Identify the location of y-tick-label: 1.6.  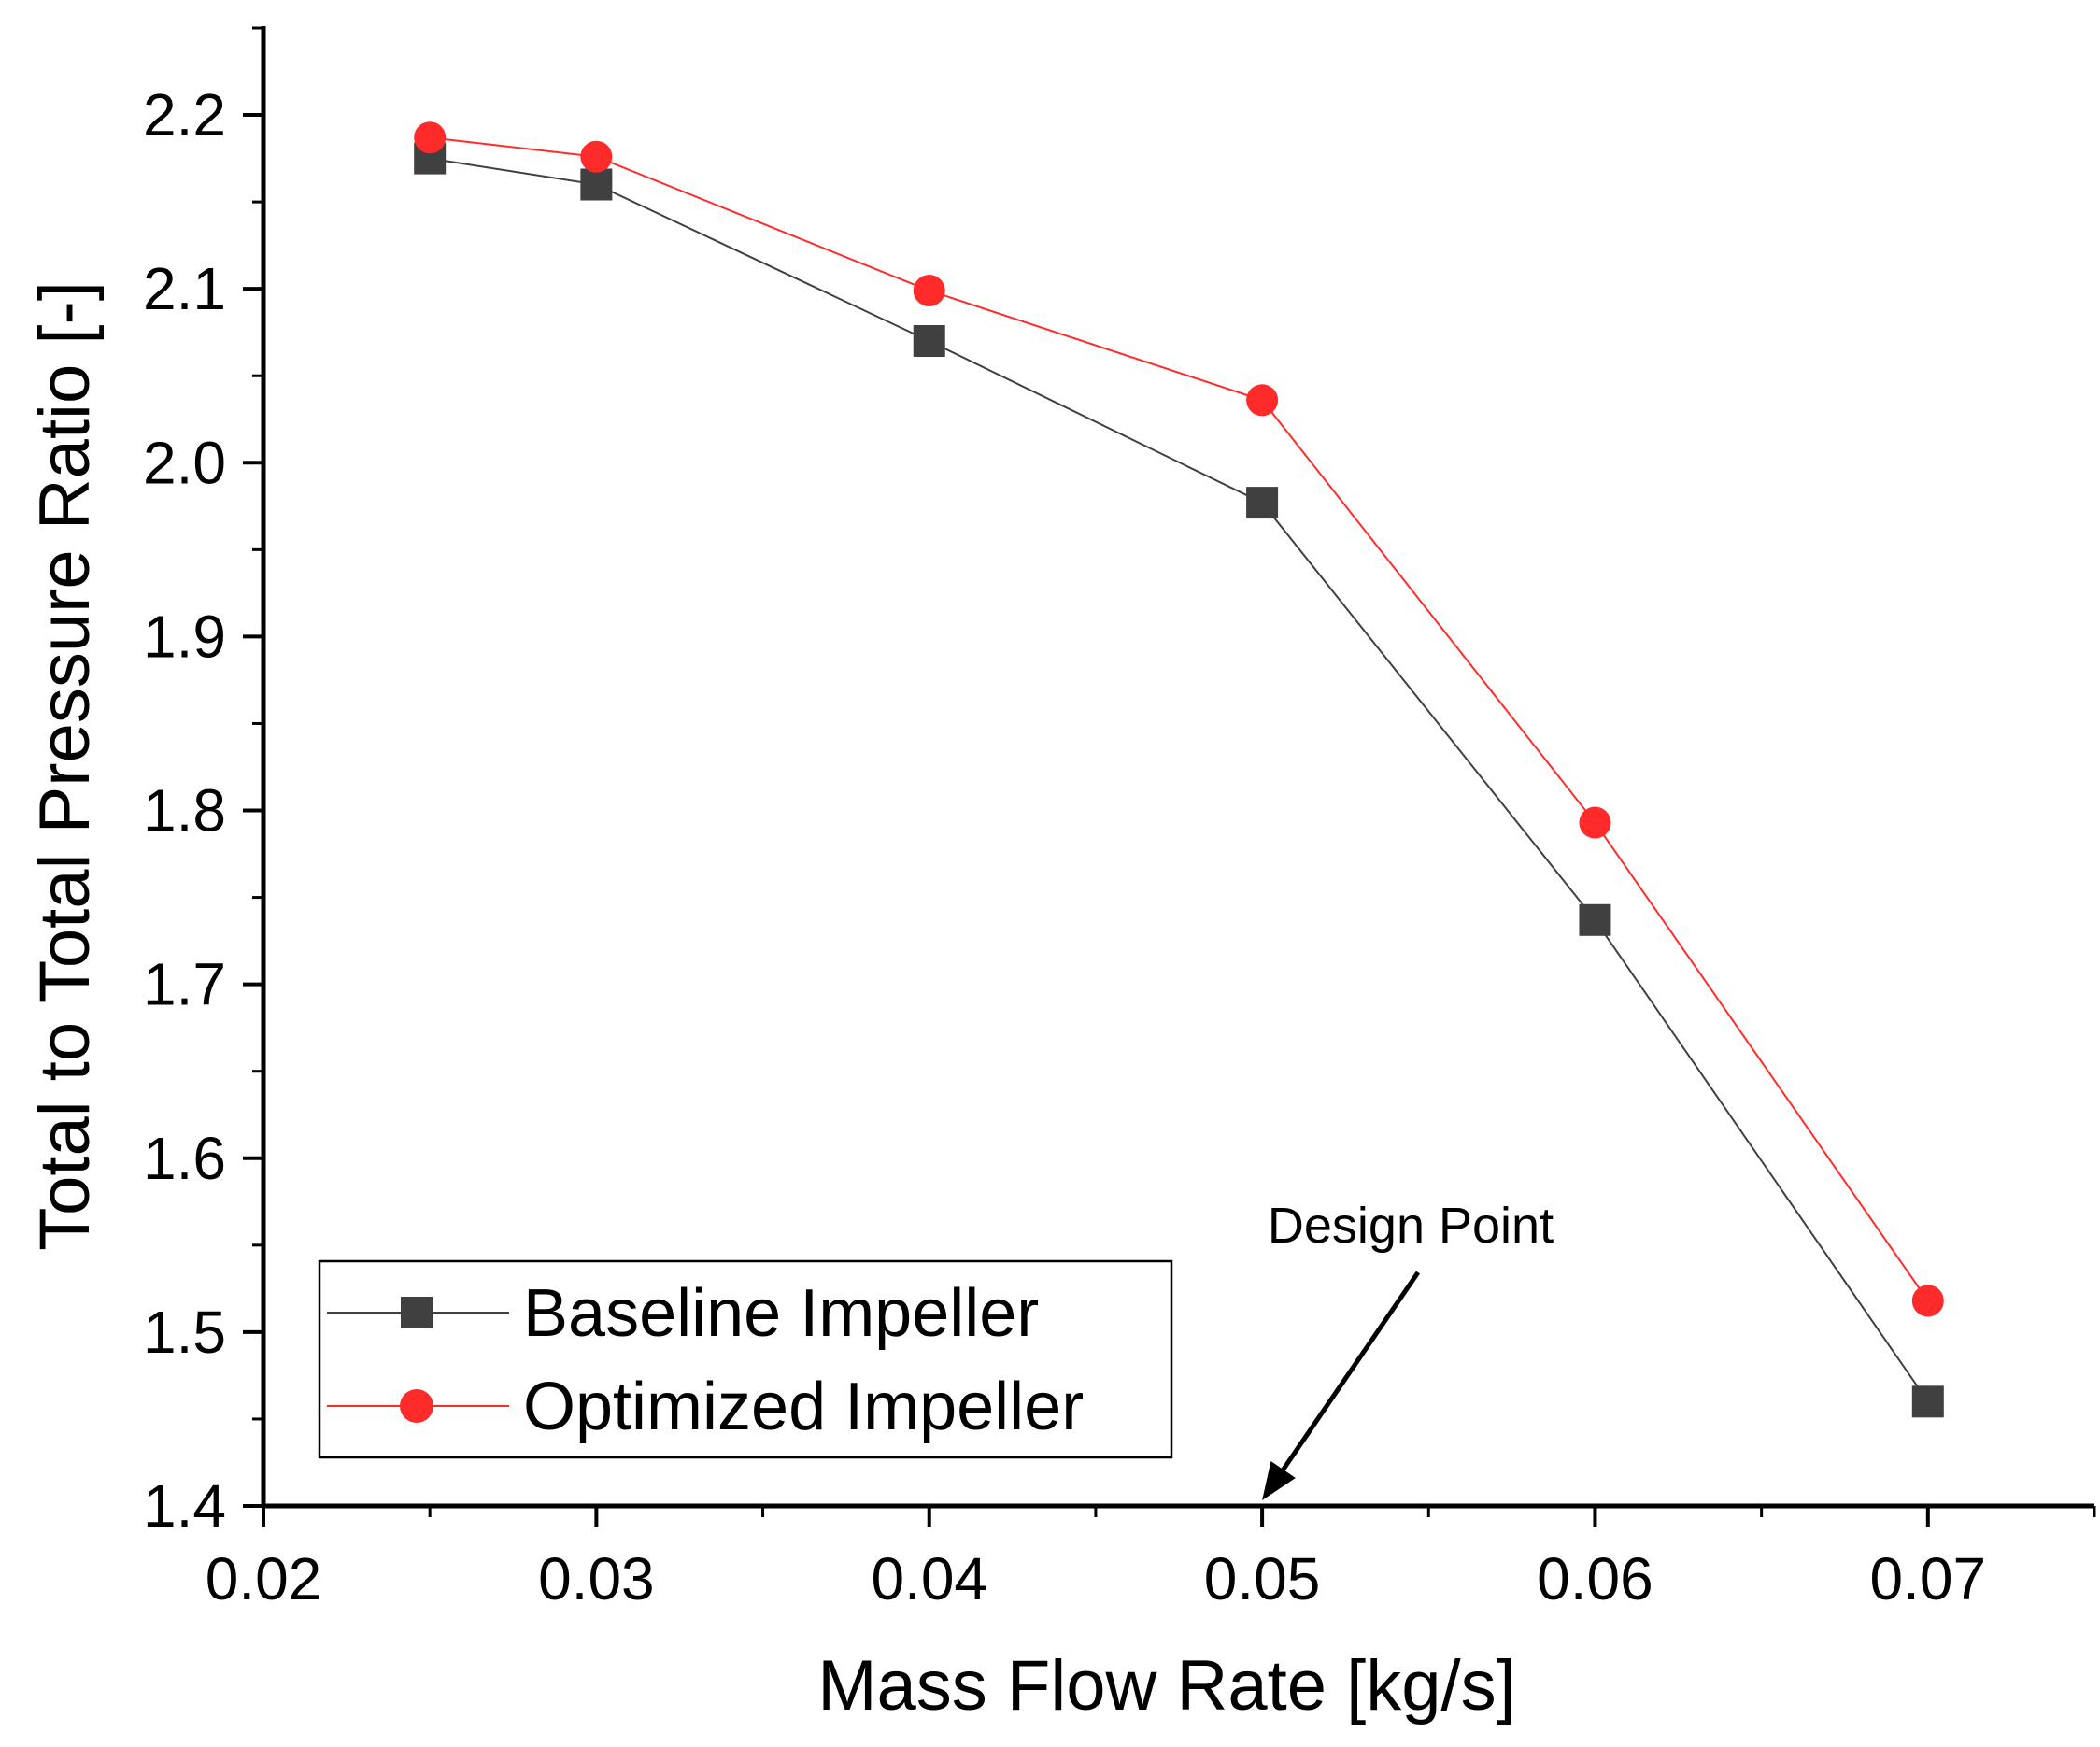
(185, 1158).